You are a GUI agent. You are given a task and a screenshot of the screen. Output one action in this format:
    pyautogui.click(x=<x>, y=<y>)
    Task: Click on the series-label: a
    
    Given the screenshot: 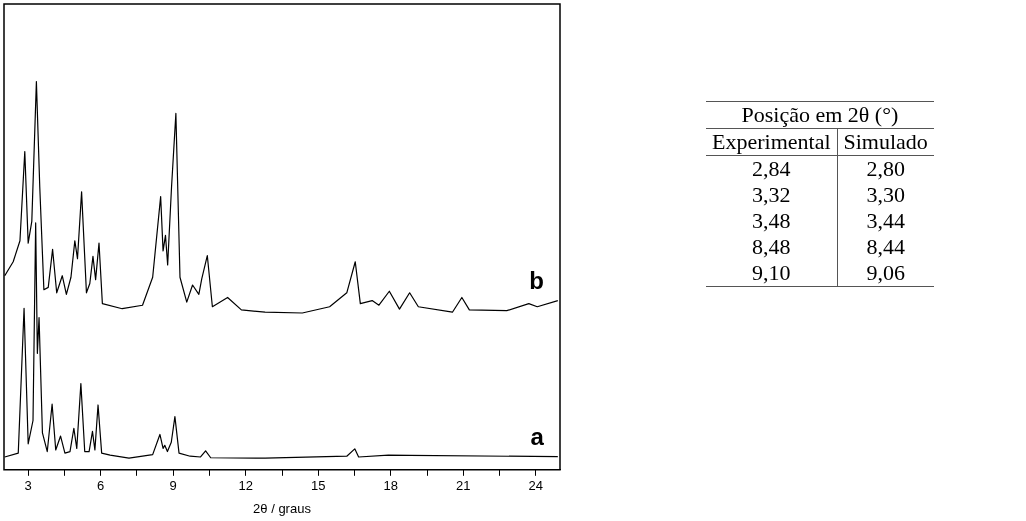 What is the action you would take?
    pyautogui.click(x=537, y=437)
    